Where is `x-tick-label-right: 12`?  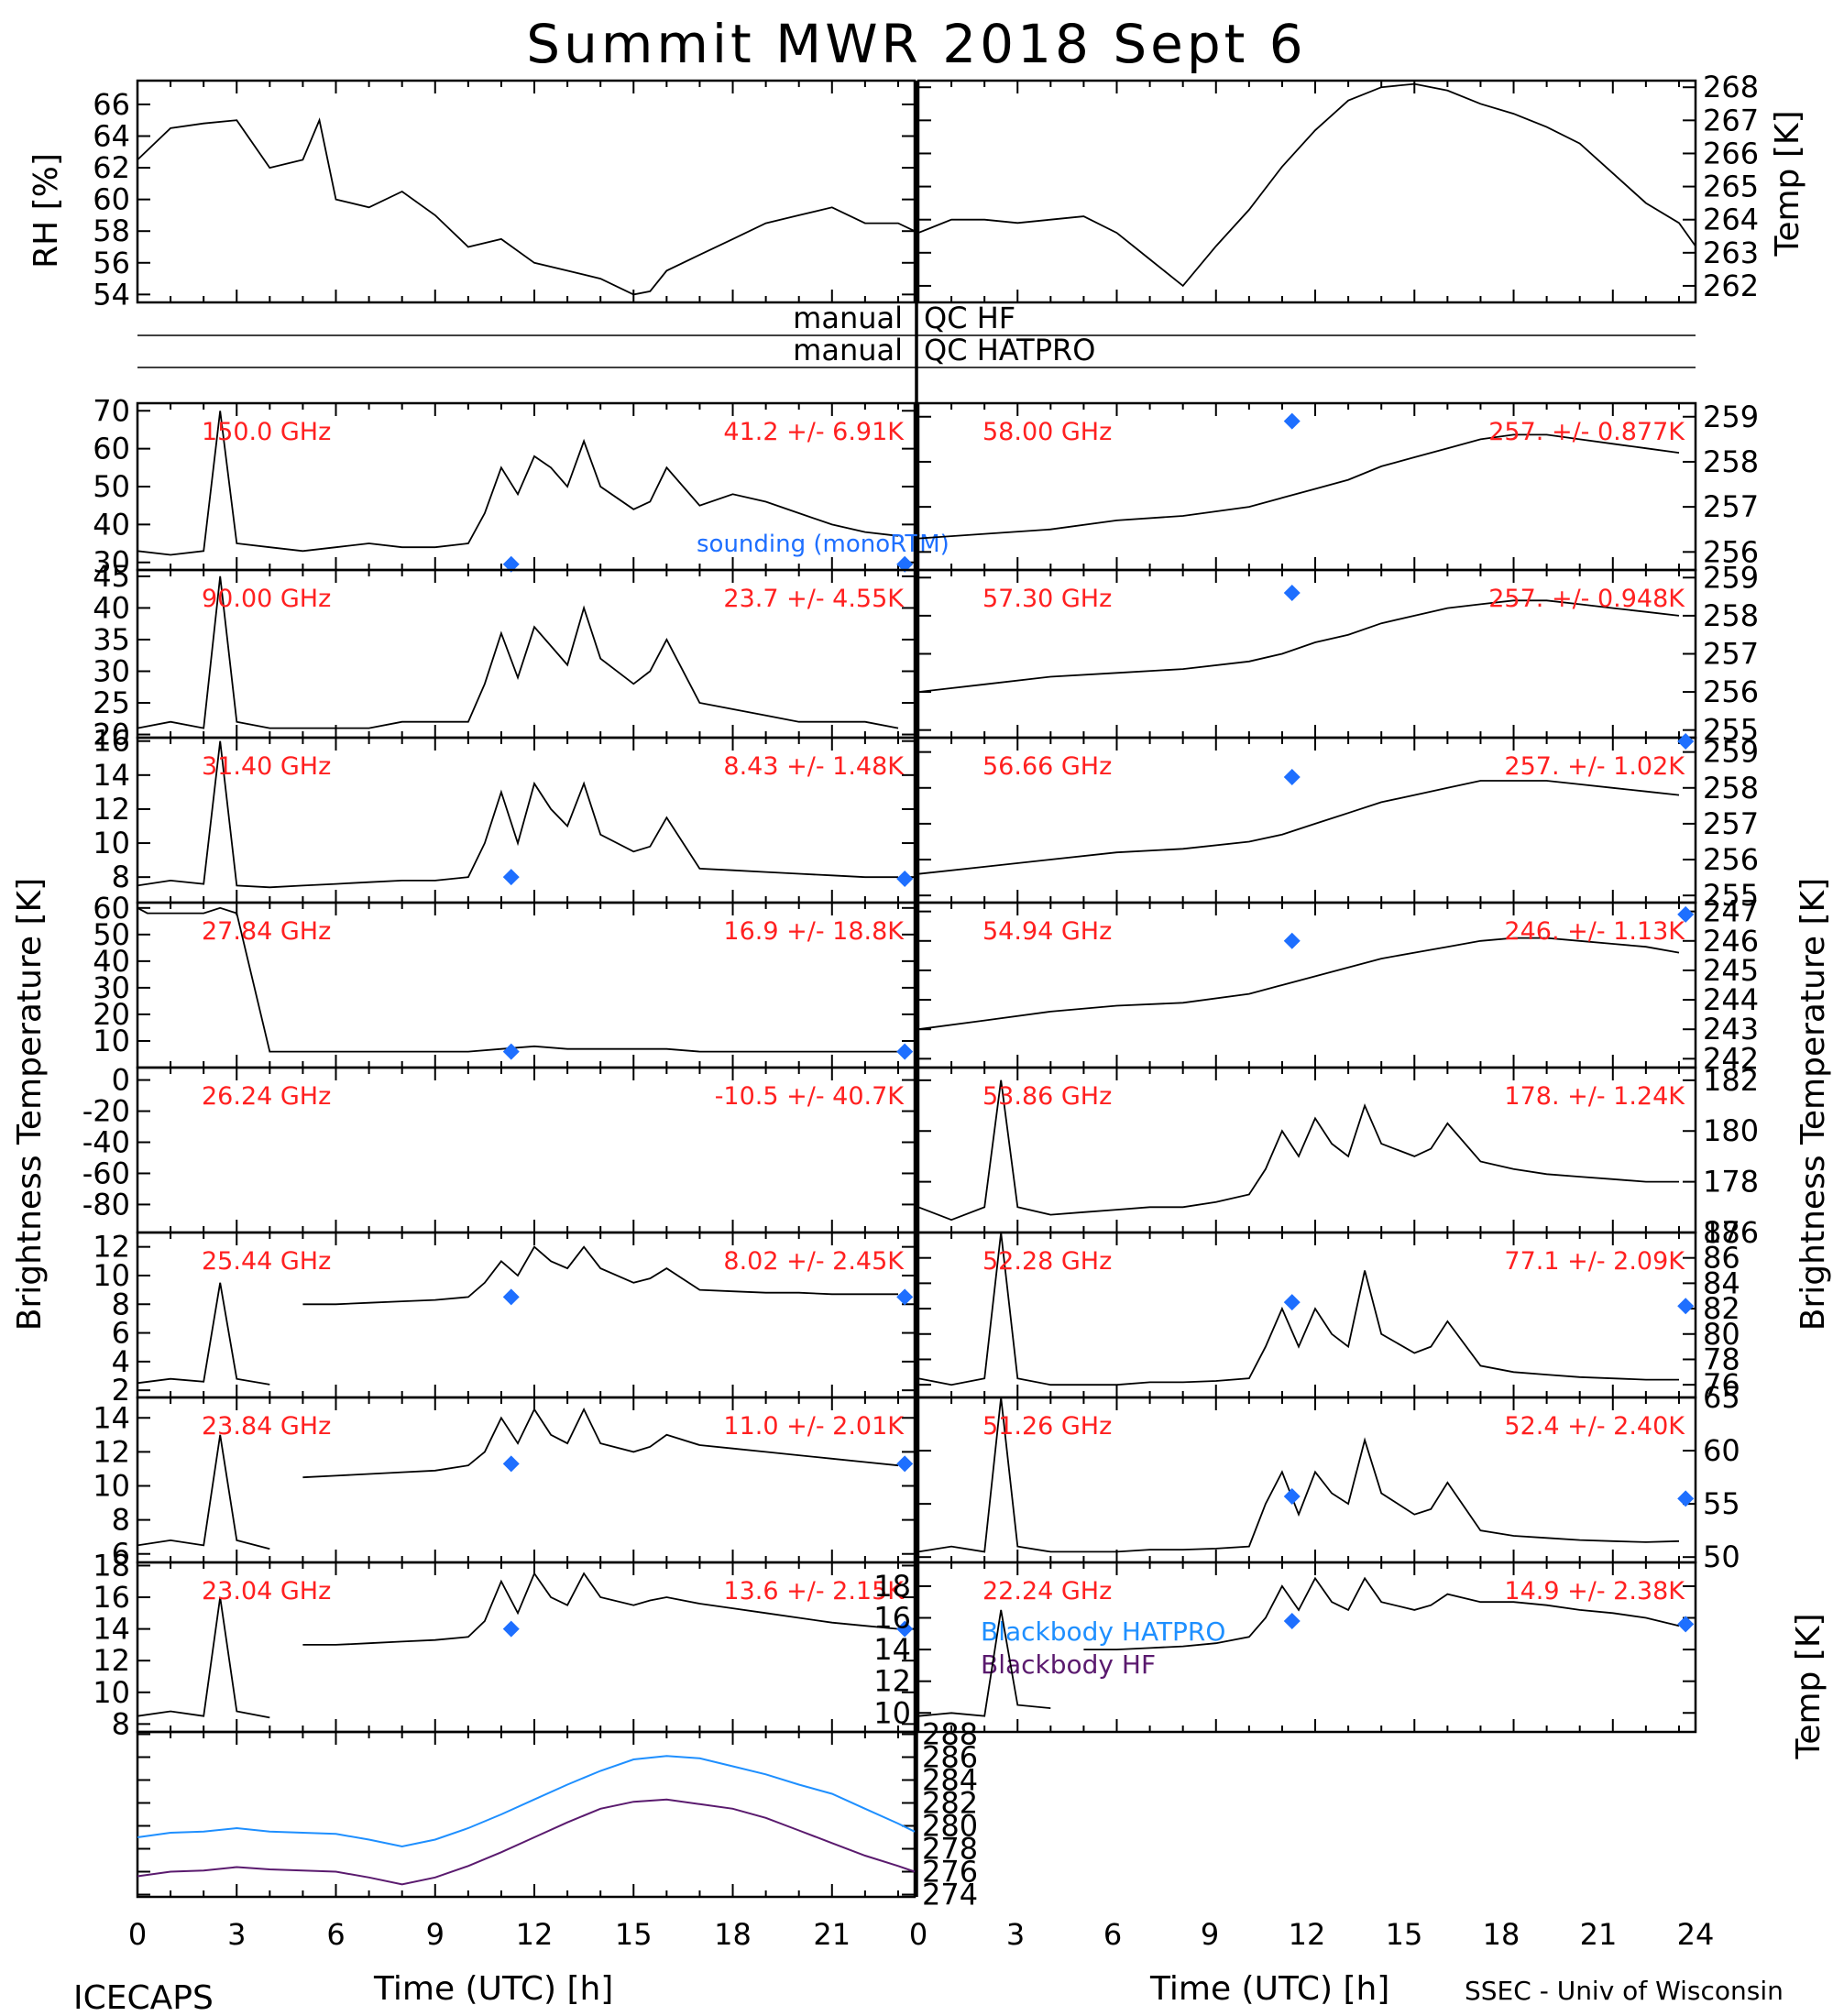 x-tick-label-right: 12 is located at coordinates (1307, 1934).